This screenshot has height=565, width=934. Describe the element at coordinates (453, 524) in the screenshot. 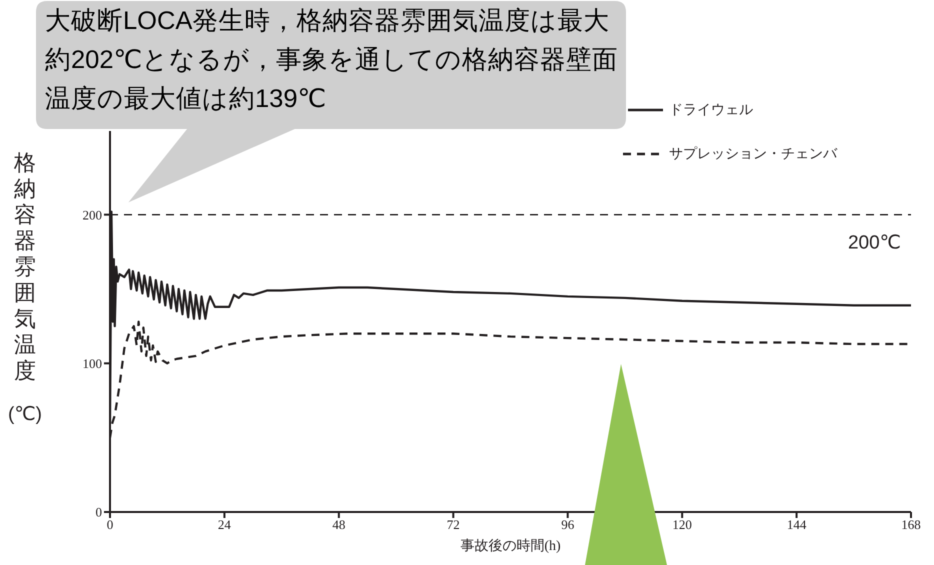

I see `x-tick-label: 72` at that location.